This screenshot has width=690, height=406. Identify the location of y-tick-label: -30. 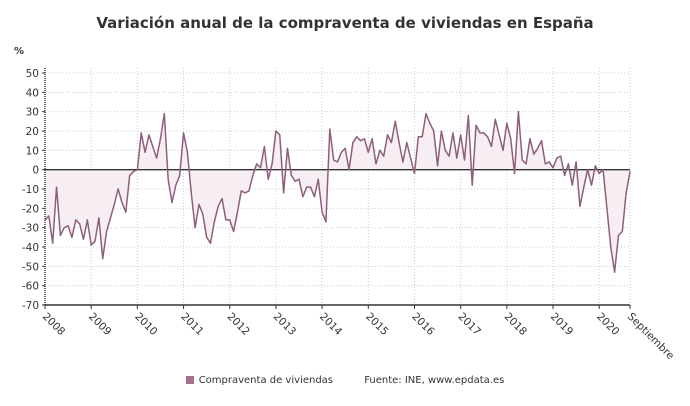
(30, 229).